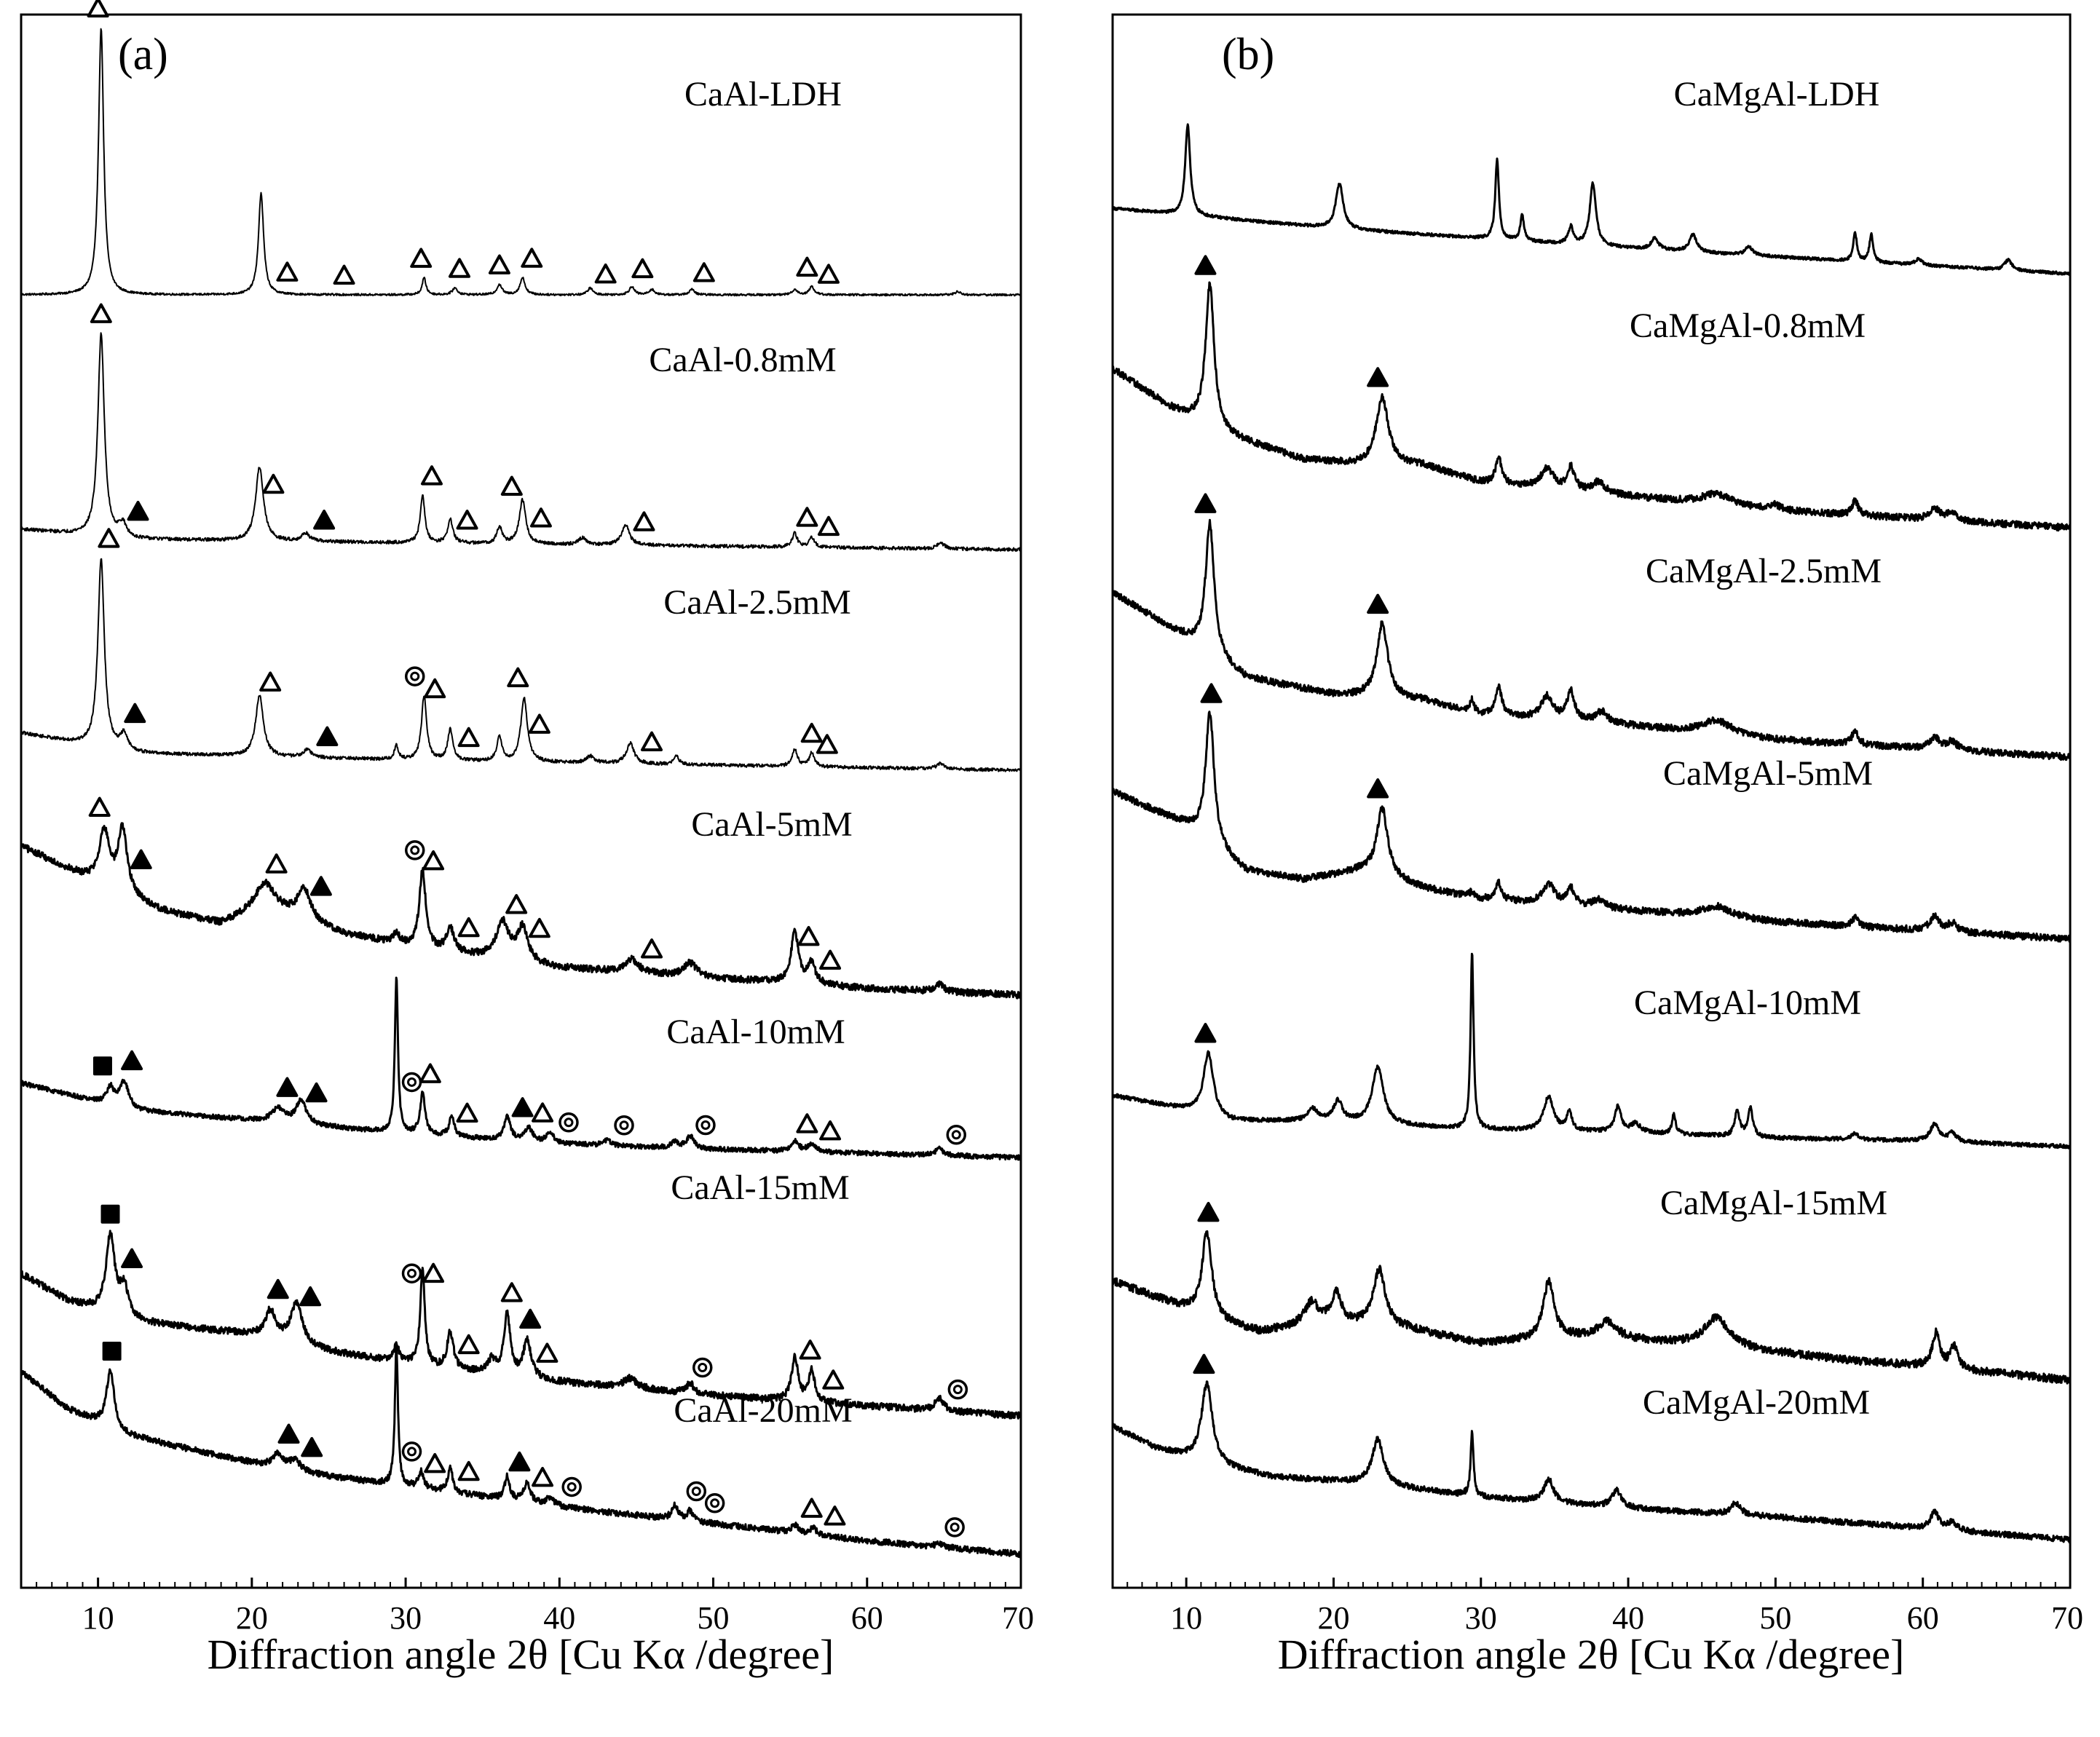 This screenshot has width=2100, height=1737. What do you see at coordinates (1591, 1462) in the screenshot?
I see `trace-camgal-20mm` at bounding box center [1591, 1462].